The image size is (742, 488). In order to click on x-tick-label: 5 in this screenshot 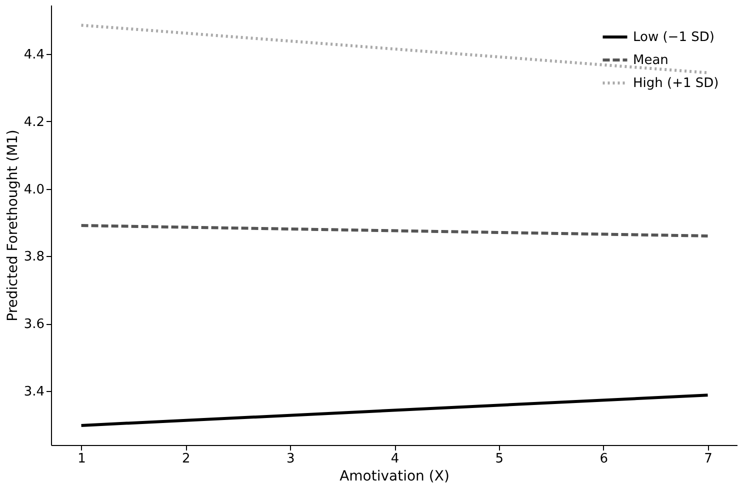, I will do `click(499, 459)`.